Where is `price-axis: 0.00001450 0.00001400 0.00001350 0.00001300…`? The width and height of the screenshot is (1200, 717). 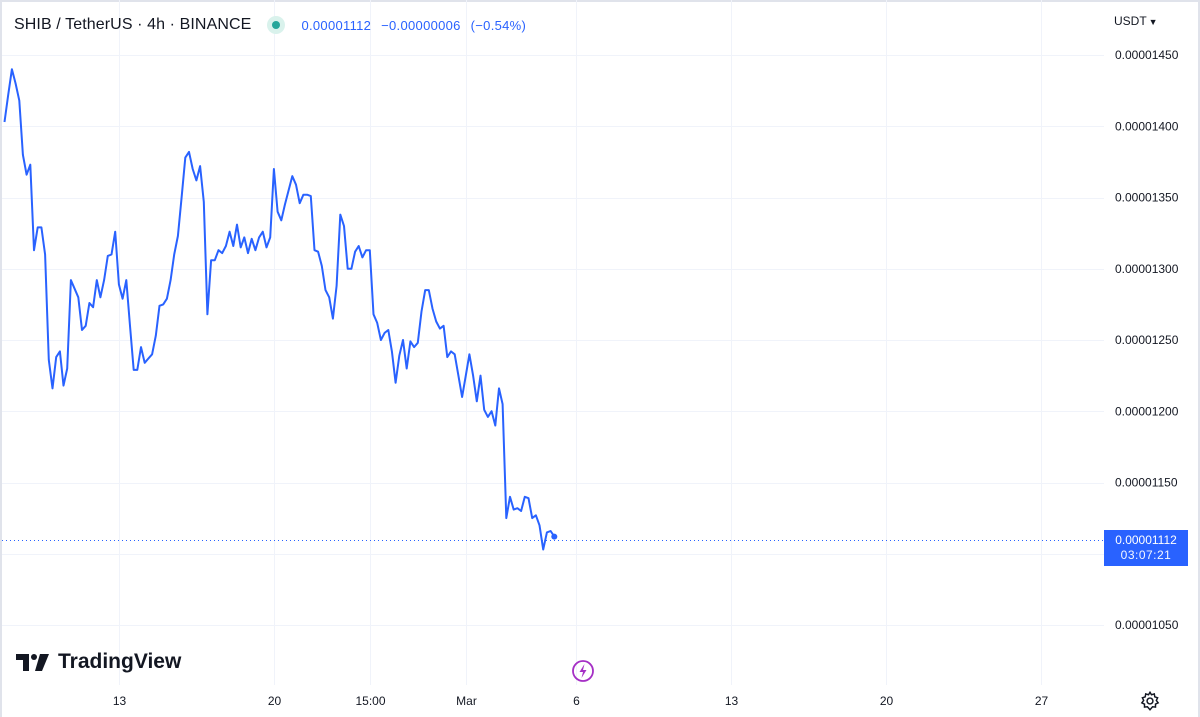
price-axis: 0.00001450 0.00001400 0.00001350 0.00001300… is located at coordinates (1147, 340).